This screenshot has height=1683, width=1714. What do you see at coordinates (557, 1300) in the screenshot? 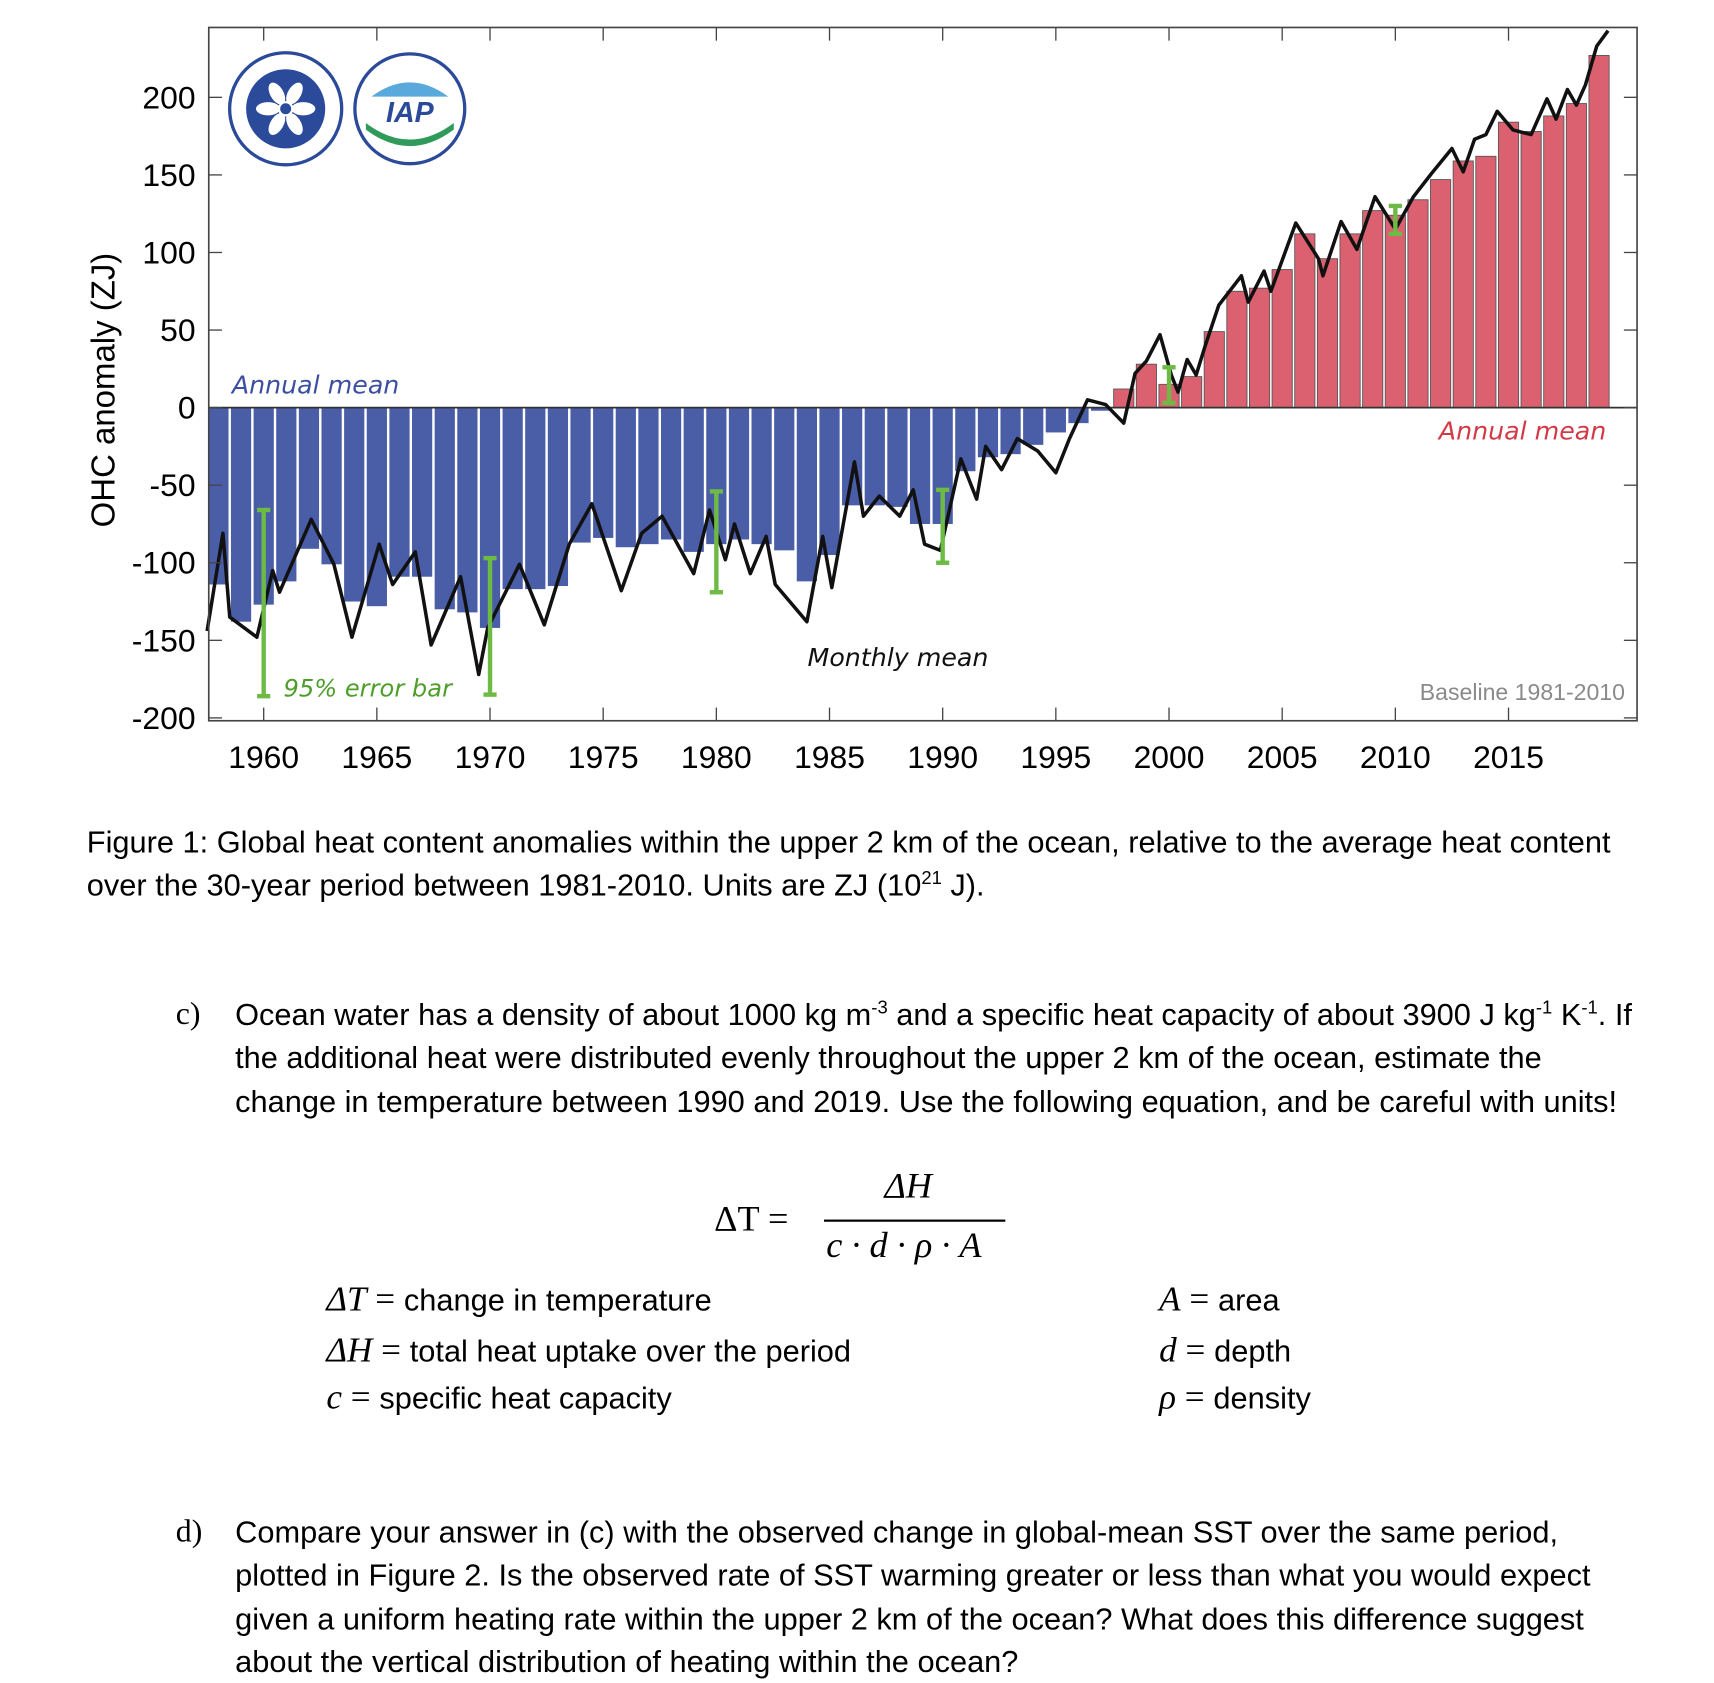
I see `def-desc: change in temperature` at bounding box center [557, 1300].